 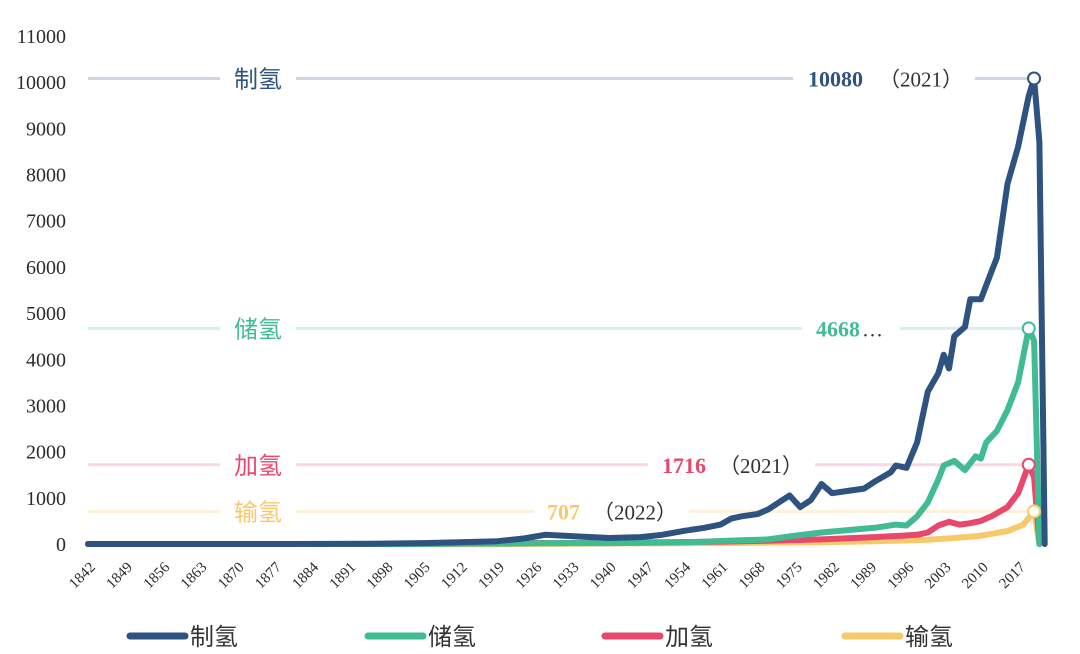 What do you see at coordinates (452, 637) in the screenshot?
I see `legend-label: 储氢` at bounding box center [452, 637].